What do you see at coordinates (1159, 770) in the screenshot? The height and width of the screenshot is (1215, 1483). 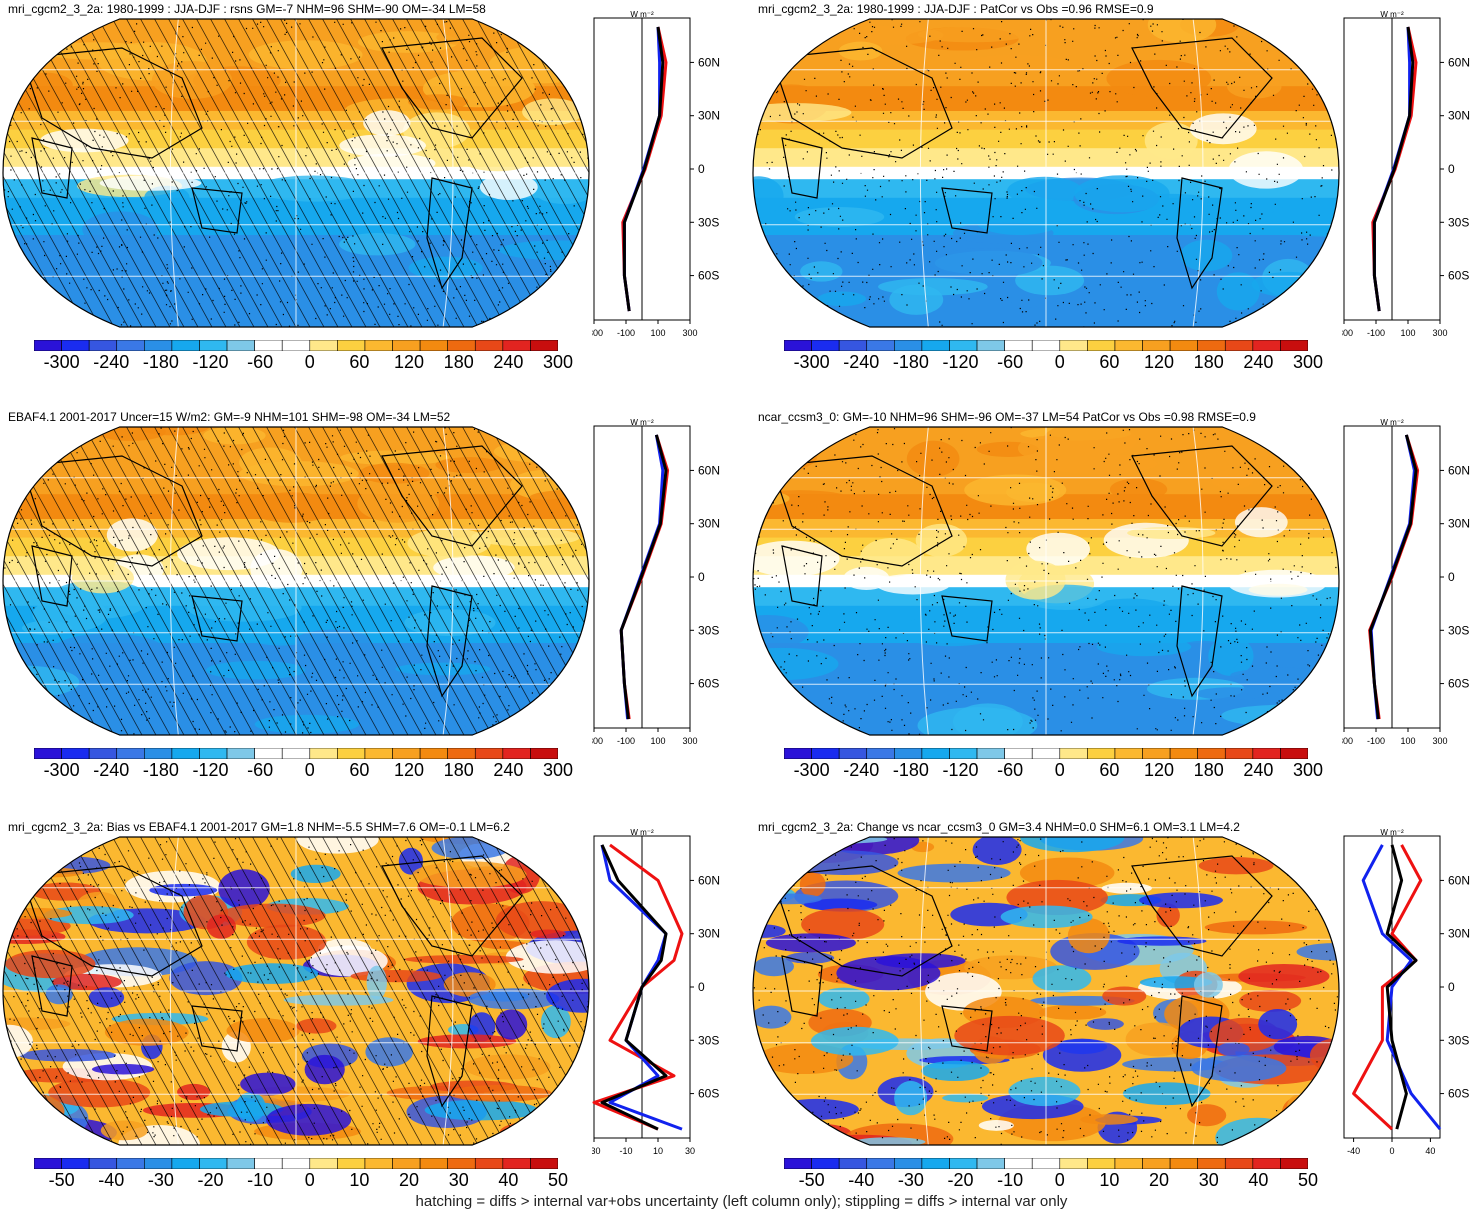 I see `colorbar-label: 120` at bounding box center [1159, 770].